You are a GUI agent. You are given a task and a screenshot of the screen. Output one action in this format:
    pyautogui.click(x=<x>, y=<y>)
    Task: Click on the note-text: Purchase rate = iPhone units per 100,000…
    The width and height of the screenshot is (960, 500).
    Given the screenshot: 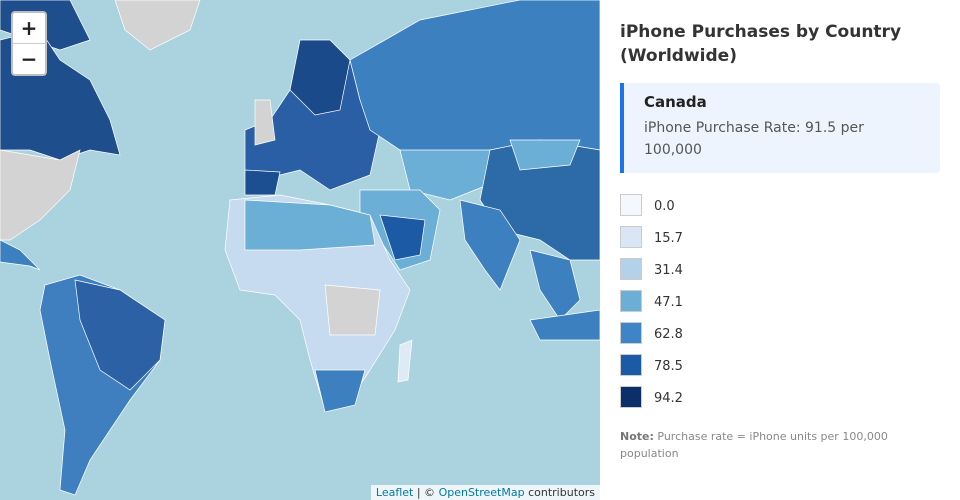 What is the action you would take?
    pyautogui.click(x=754, y=445)
    